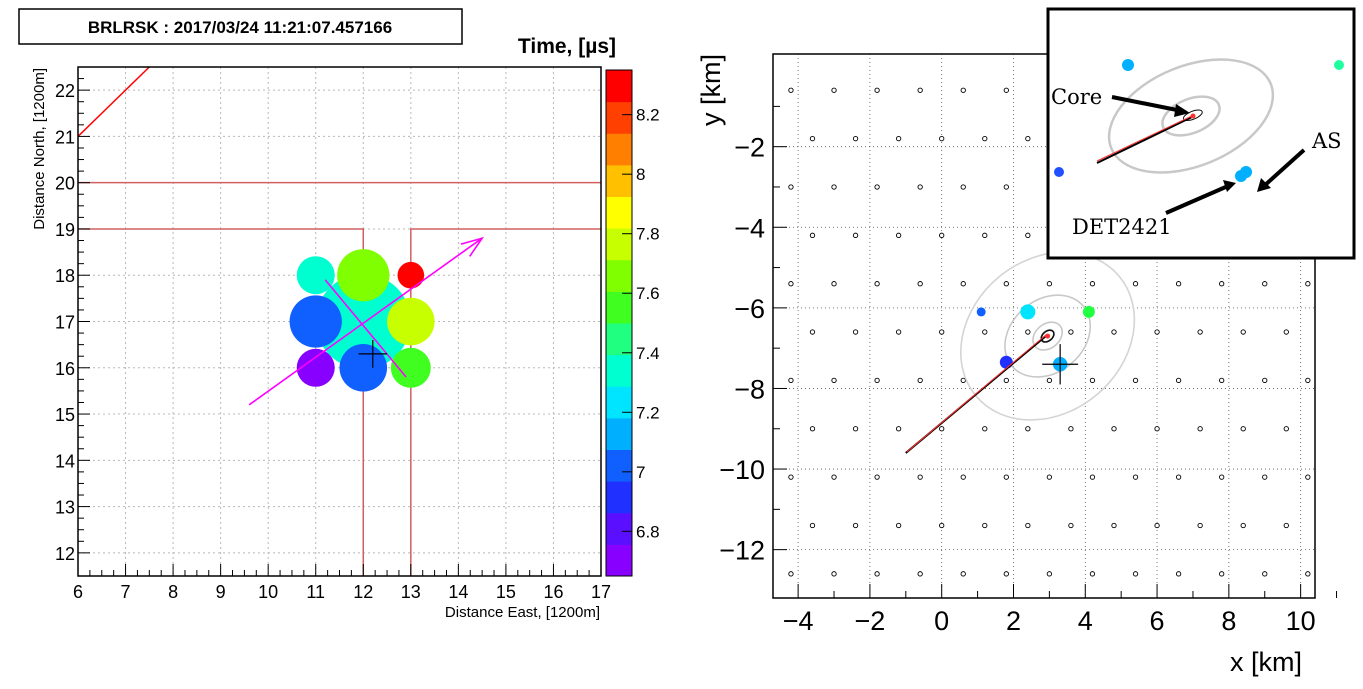 The image size is (1363, 689). Describe the element at coordinates (1301, 621) in the screenshot. I see `right-x-tick-label: 10` at that location.